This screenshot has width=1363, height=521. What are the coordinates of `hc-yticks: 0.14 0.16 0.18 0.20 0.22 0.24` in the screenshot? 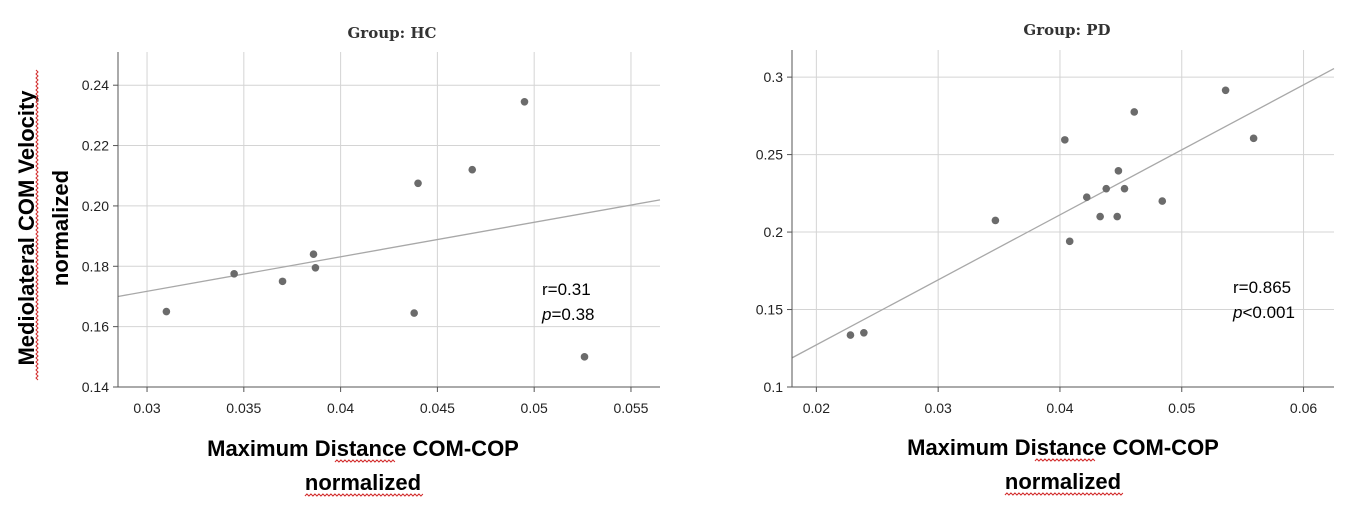 It's located at (100, 236).